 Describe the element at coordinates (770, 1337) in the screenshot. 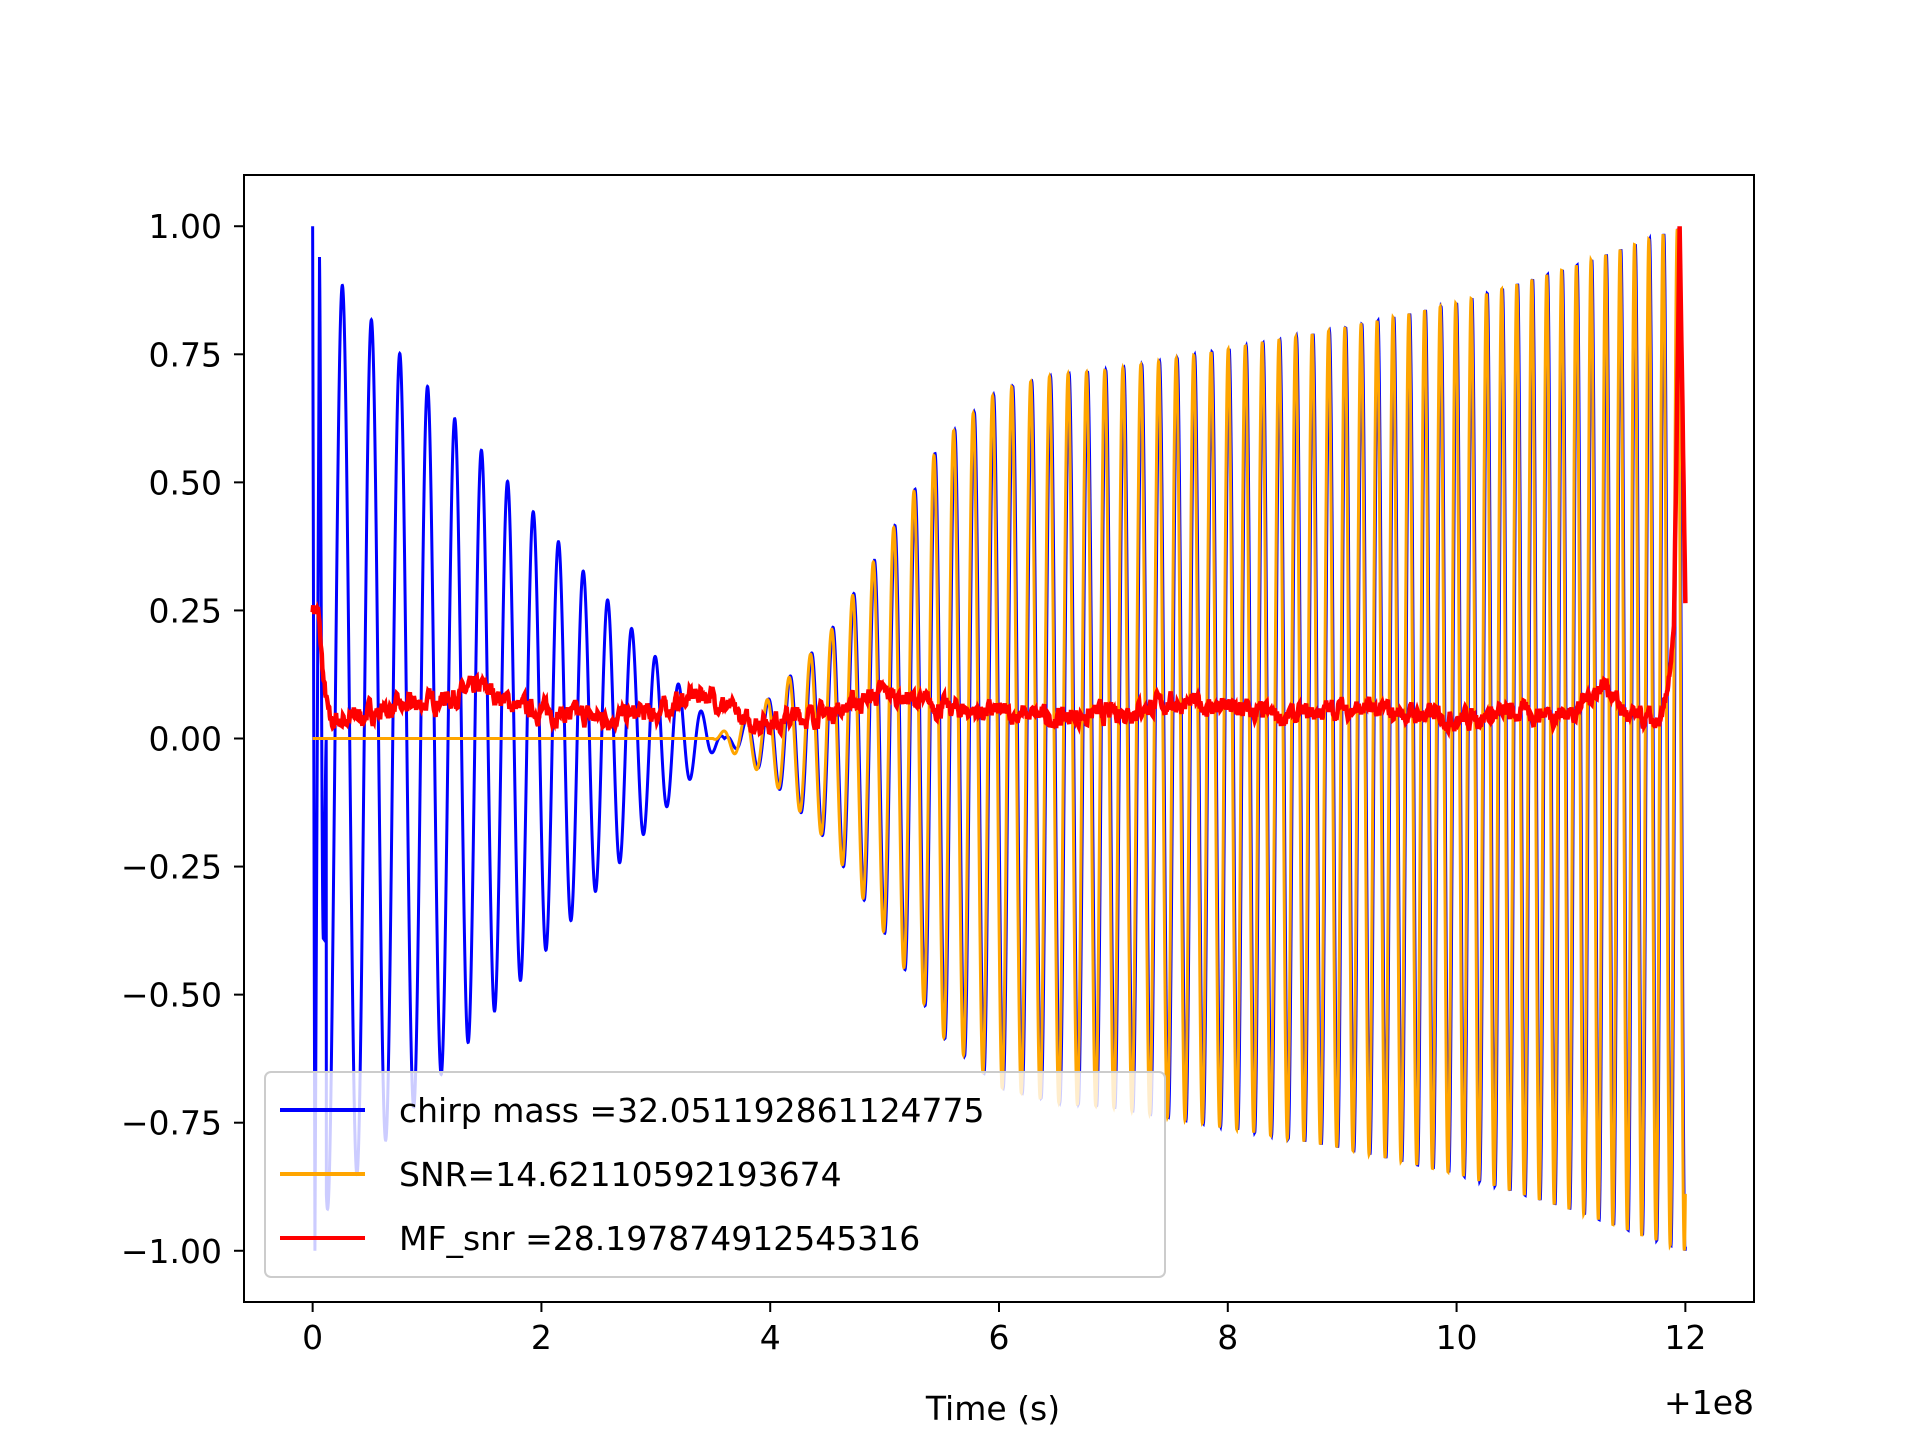

I see `x-tick-label: 4` at that location.